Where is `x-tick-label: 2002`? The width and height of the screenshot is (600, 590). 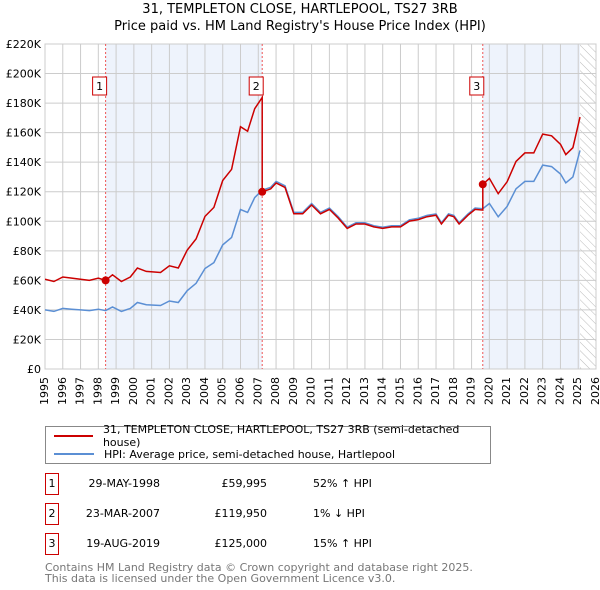
x-tick-label: 2002 is located at coordinates (168, 391).